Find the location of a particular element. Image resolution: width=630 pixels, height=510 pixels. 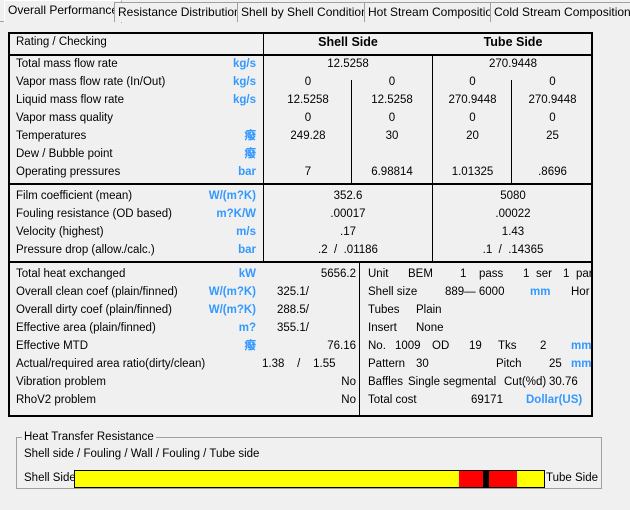

unit-label: bar is located at coordinates (247, 250).